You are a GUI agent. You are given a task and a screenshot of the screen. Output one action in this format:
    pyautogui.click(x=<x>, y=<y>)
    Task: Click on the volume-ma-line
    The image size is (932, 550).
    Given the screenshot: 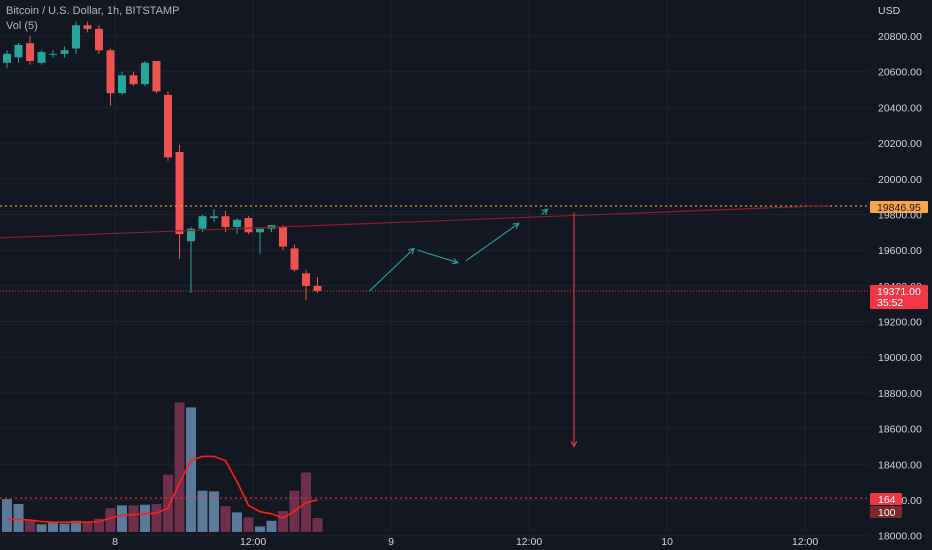 What is the action you would take?
    pyautogui.click(x=162, y=489)
    